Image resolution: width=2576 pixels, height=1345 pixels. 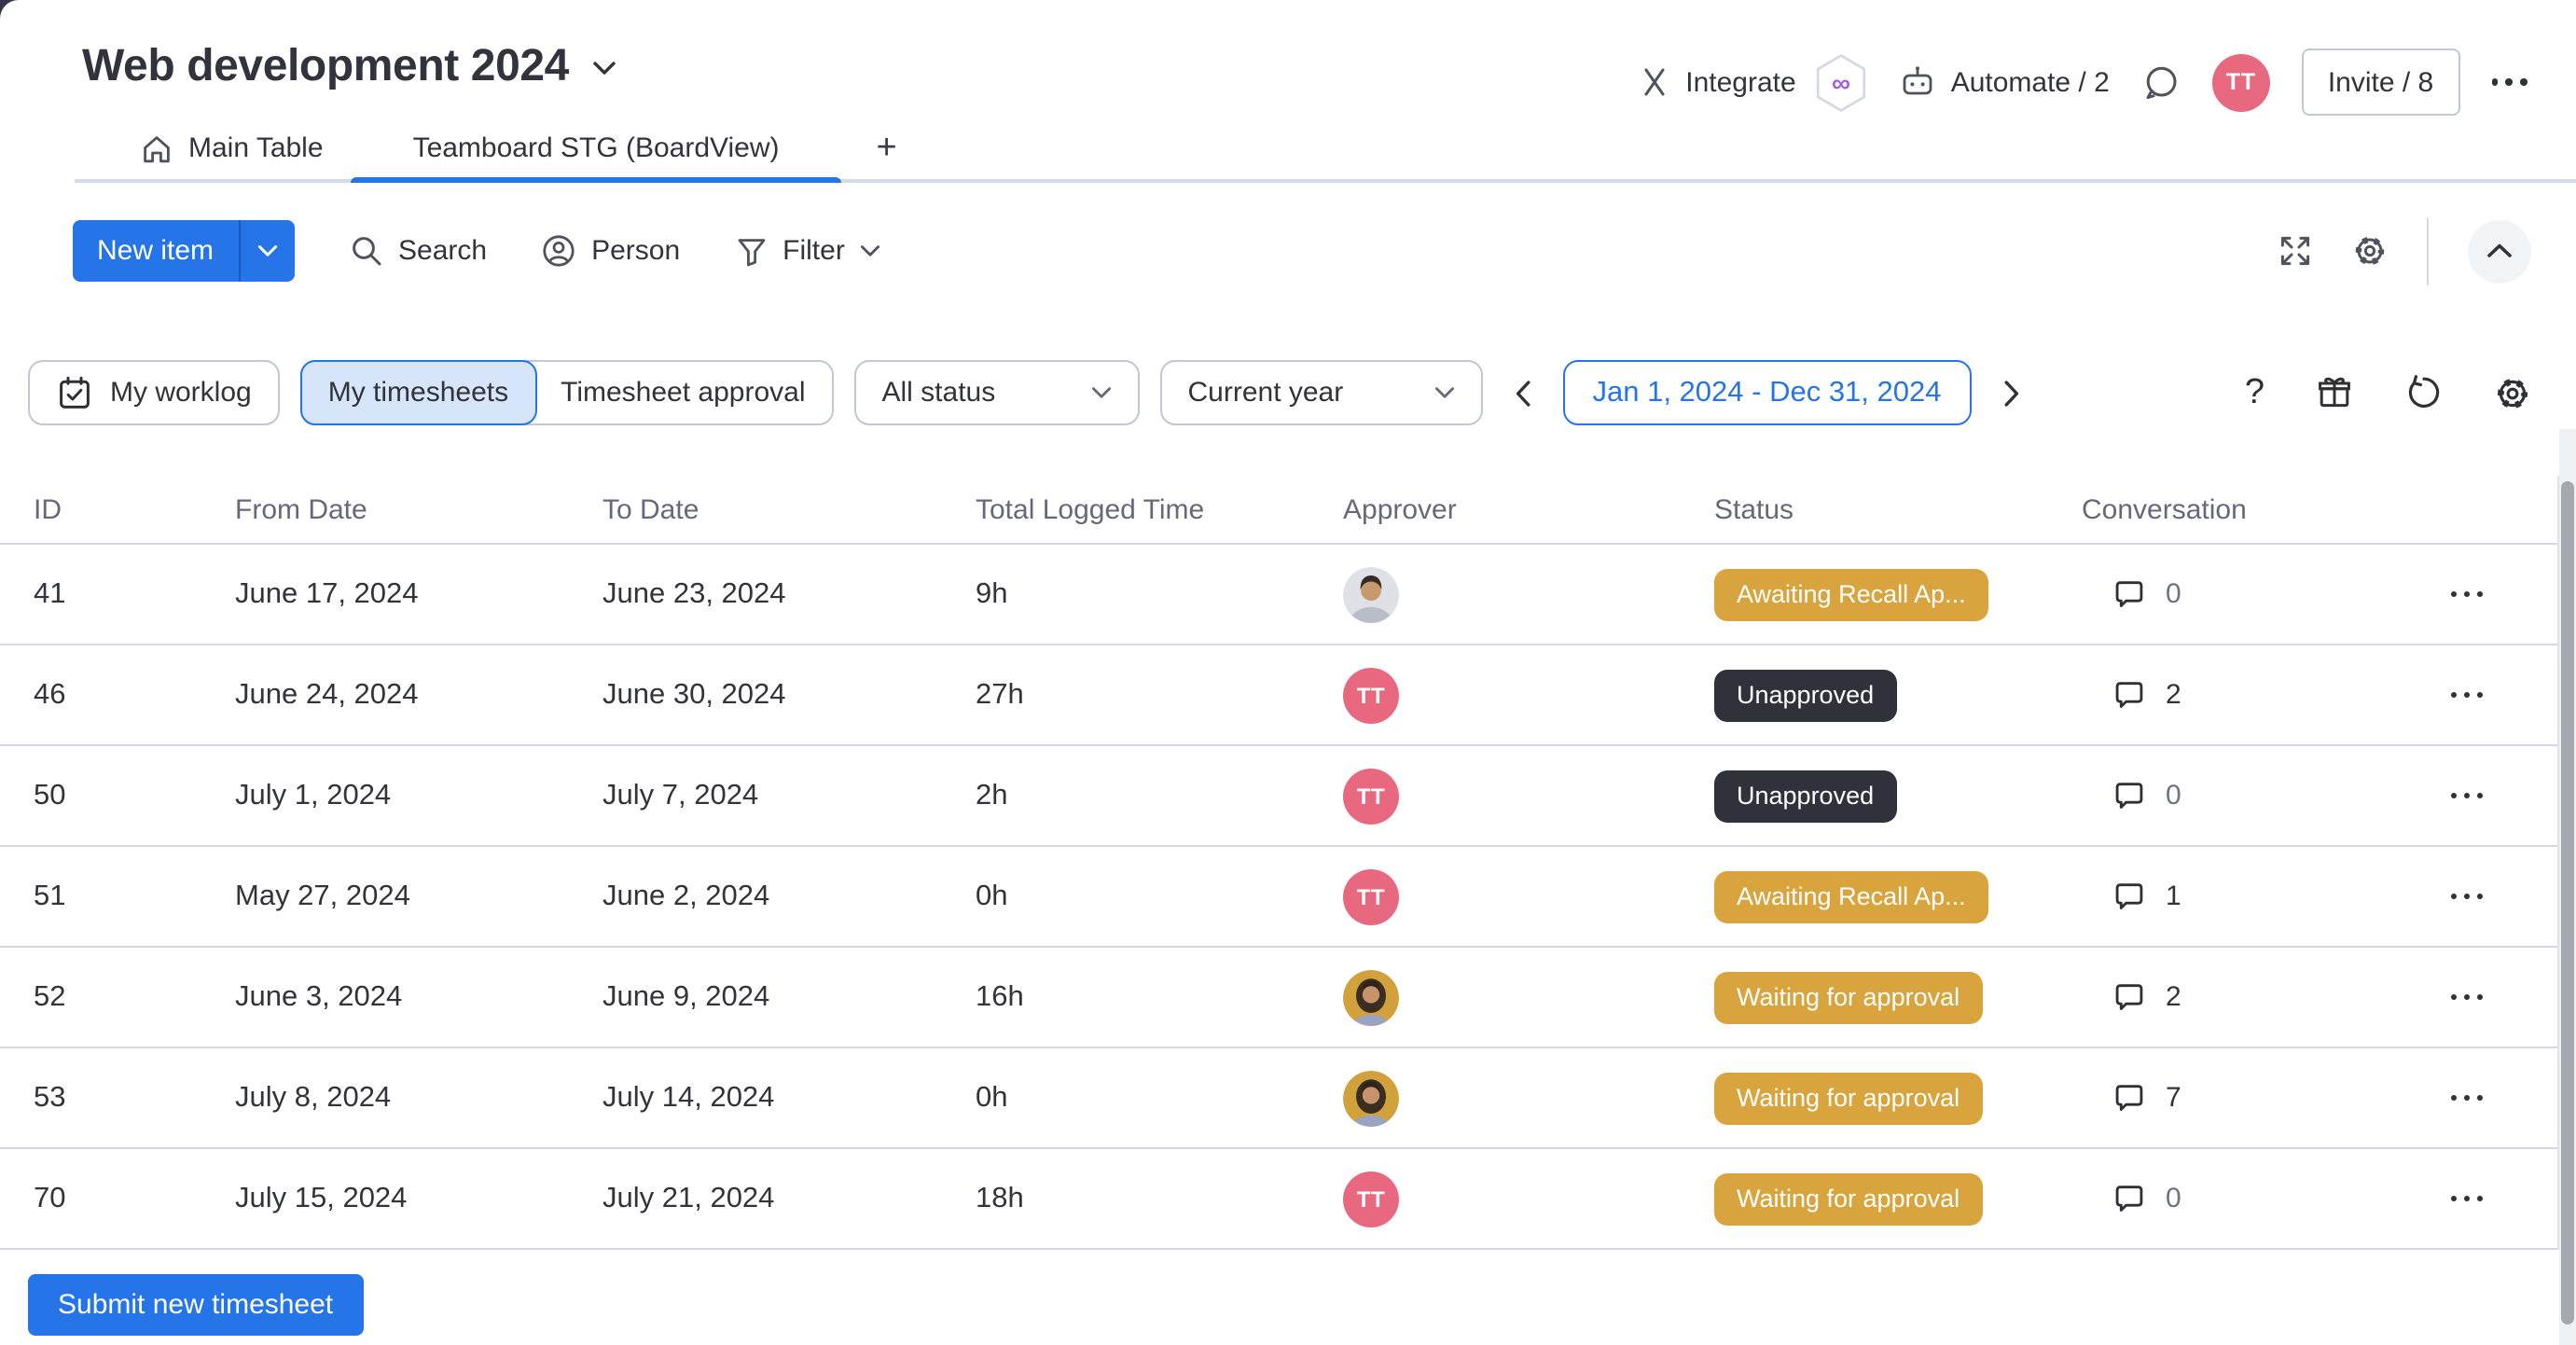 What do you see at coordinates (1302, 250) in the screenshot?
I see `board-toolbar: New item Search Person Filter` at bounding box center [1302, 250].